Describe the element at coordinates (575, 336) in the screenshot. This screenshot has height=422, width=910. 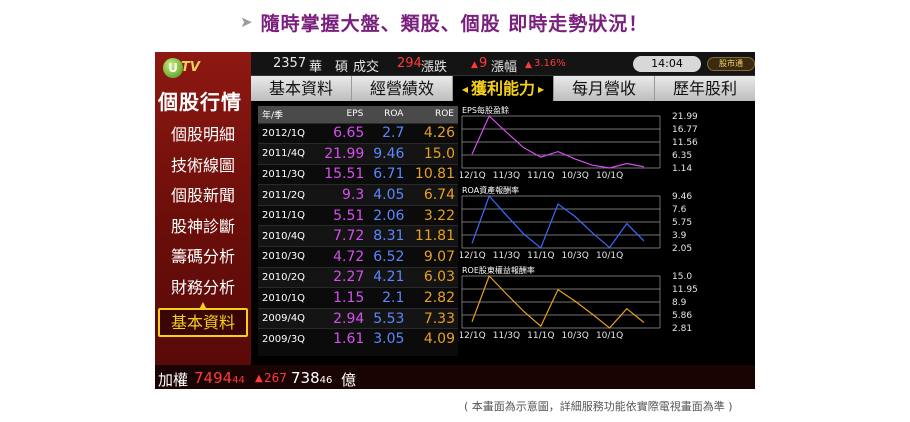
I see `roe-x-tick-label: 10/3Q` at that location.